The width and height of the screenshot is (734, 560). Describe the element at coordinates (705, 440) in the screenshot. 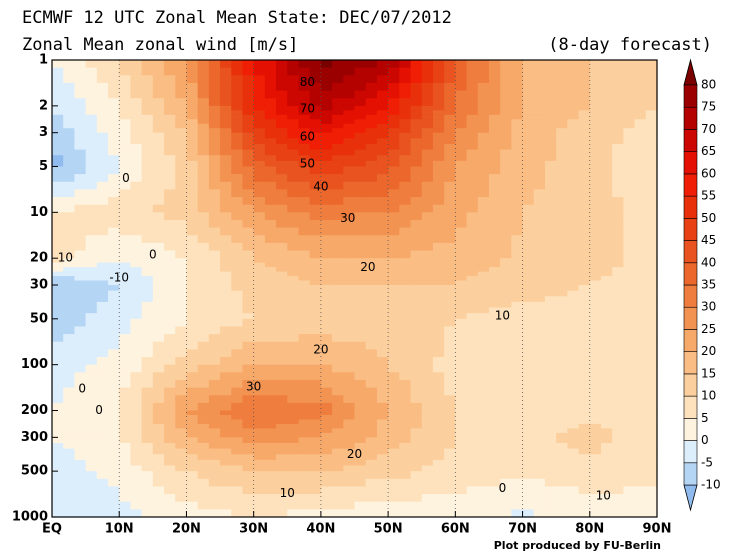

I see `colorbar-label: 0` at that location.